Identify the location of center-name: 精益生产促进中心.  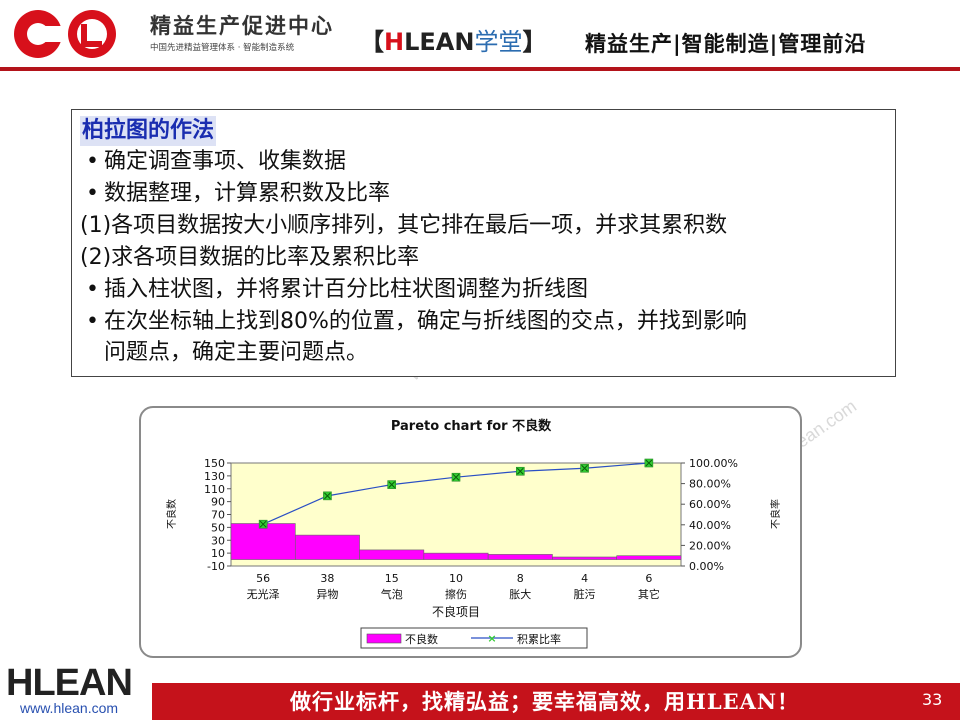
(242, 26).